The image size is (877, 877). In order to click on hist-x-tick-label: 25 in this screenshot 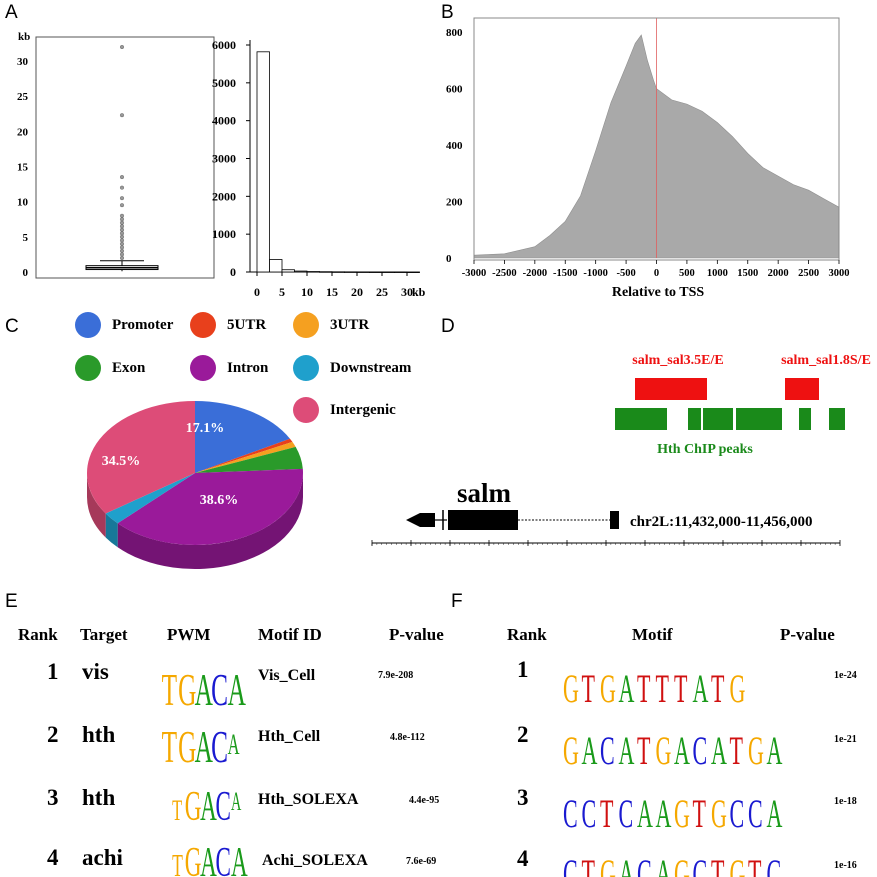, I will do `click(382, 292)`.